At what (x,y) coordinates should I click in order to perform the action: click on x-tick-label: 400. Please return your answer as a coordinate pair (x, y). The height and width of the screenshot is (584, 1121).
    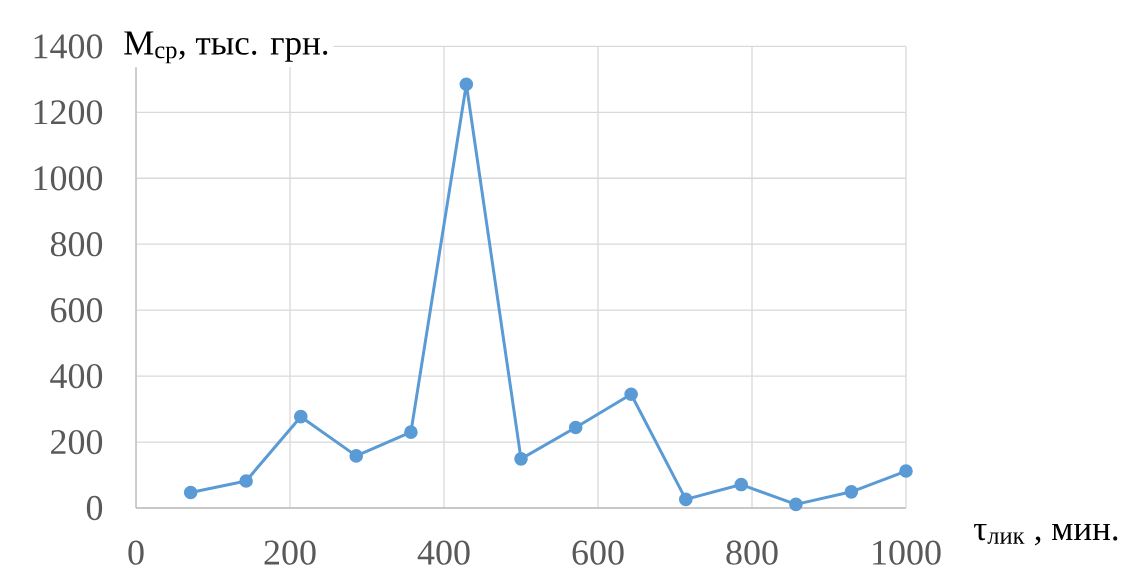
    Looking at the image, I should click on (443, 552).